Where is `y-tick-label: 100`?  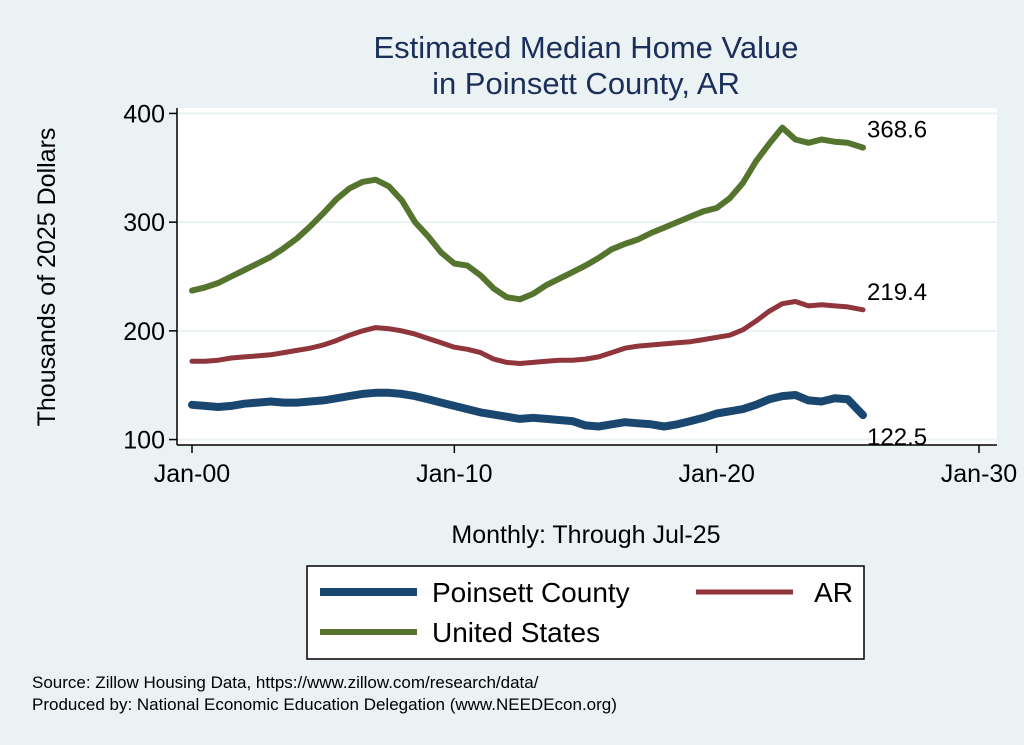 y-tick-label: 100 is located at coordinates (144, 441).